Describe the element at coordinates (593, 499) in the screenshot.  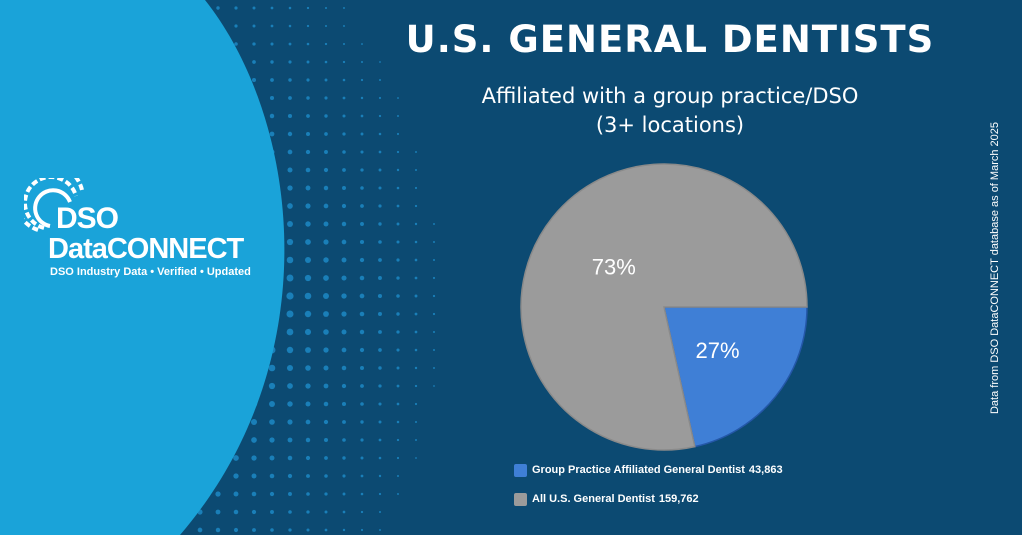
I see `legend-label-all: All U.S. General Dentist` at that location.